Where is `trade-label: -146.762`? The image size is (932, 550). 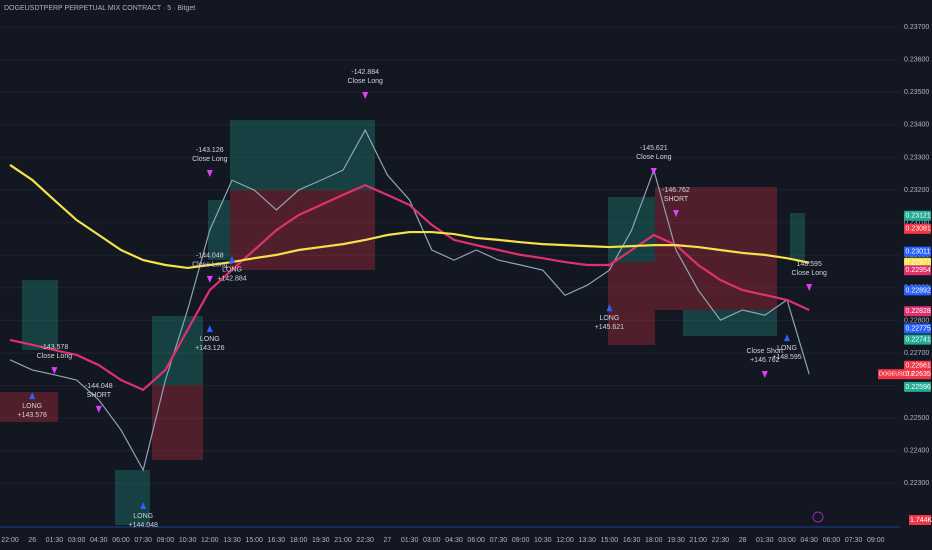
trade-label: -146.762 is located at coordinates (676, 190).